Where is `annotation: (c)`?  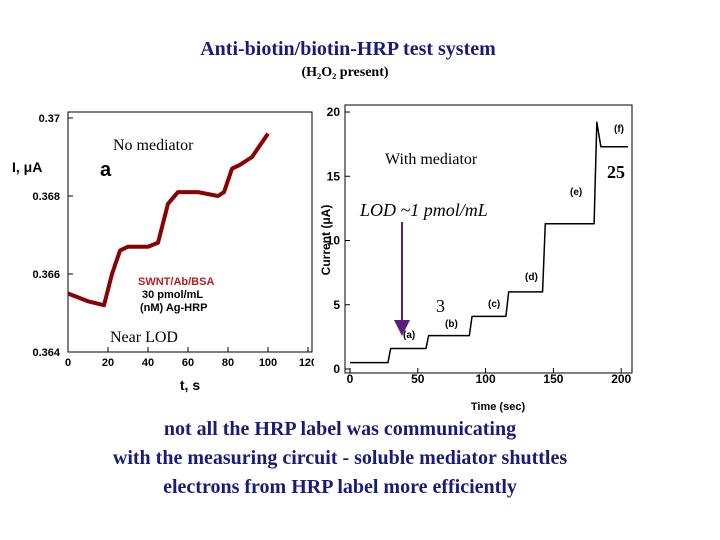 annotation: (c) is located at coordinates (494, 304).